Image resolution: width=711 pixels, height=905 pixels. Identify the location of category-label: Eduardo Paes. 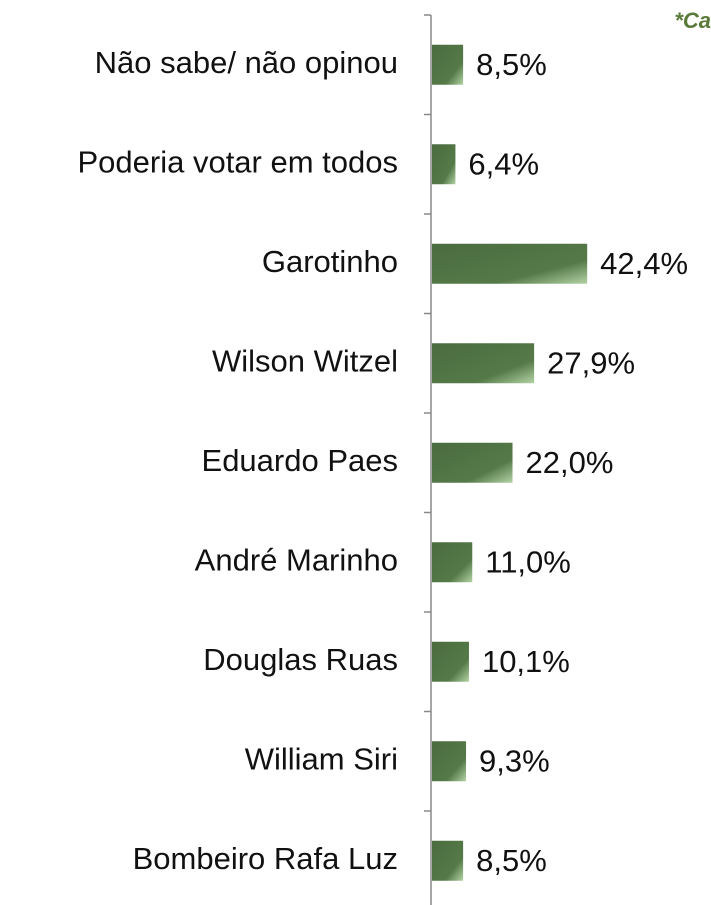
(300, 460).